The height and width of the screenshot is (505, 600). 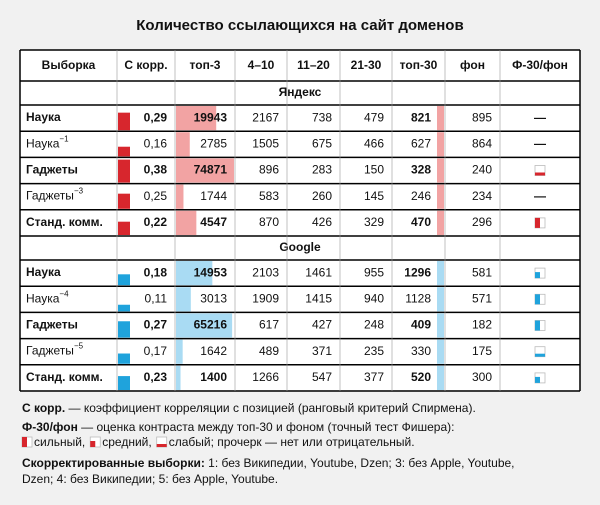 I want to click on cell-value: 1400, so click(x=213, y=377).